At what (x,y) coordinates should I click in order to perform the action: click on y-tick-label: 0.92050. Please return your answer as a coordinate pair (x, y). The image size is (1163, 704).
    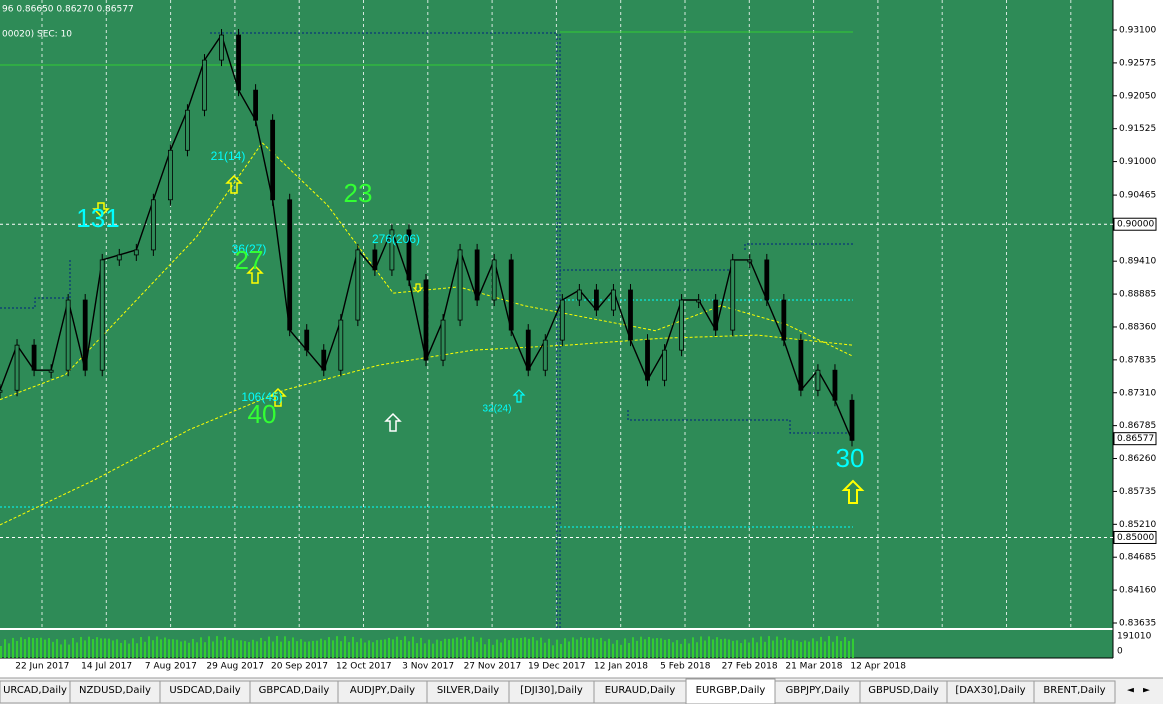
    Looking at the image, I should click on (1137, 96).